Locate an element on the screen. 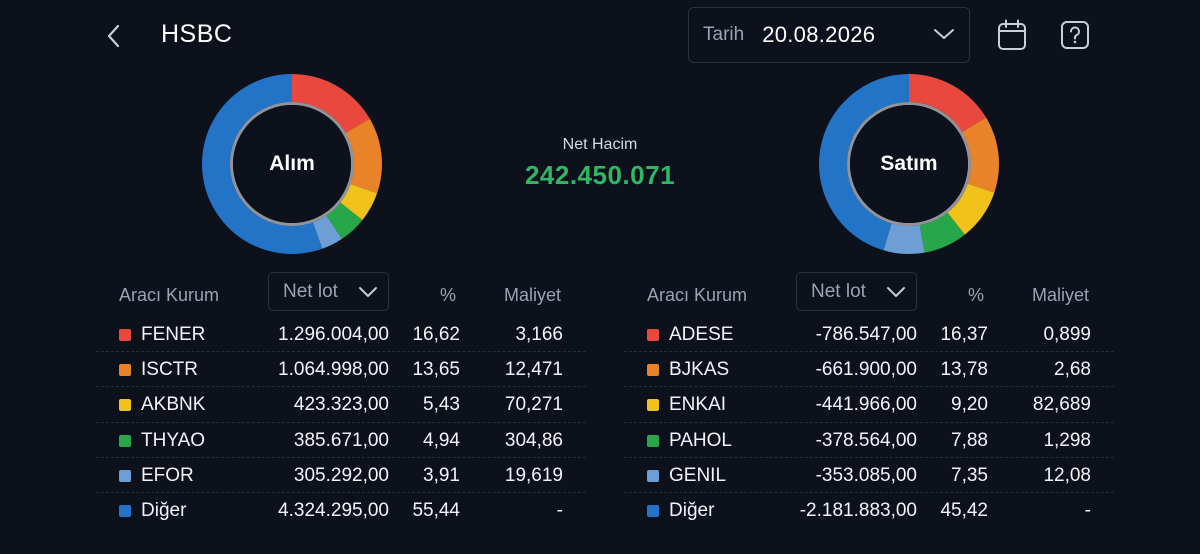 Image resolution: width=1200 pixels, height=554 pixels. cost-value: 3,166 is located at coordinates (539, 334).